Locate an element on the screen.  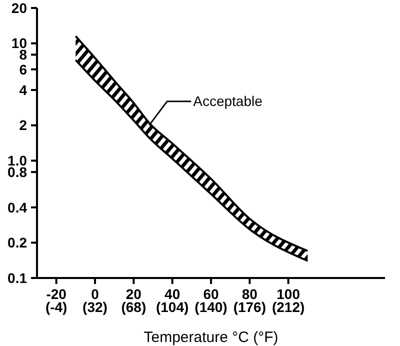
y-tick-label: 20 is located at coordinates (19, 8).